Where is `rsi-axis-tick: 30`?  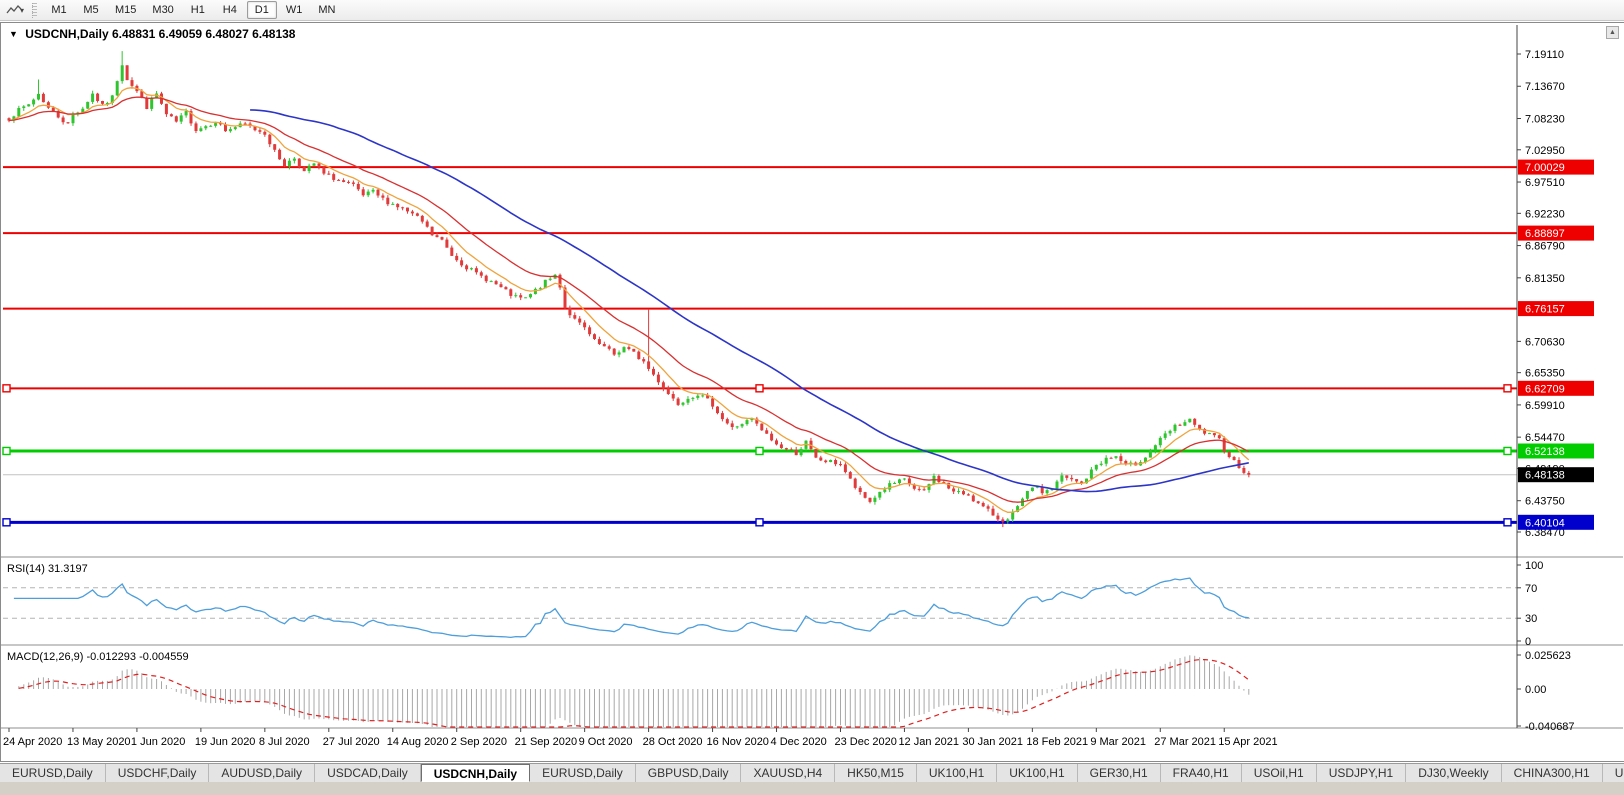 rsi-axis-tick: 30 is located at coordinates (1531, 619).